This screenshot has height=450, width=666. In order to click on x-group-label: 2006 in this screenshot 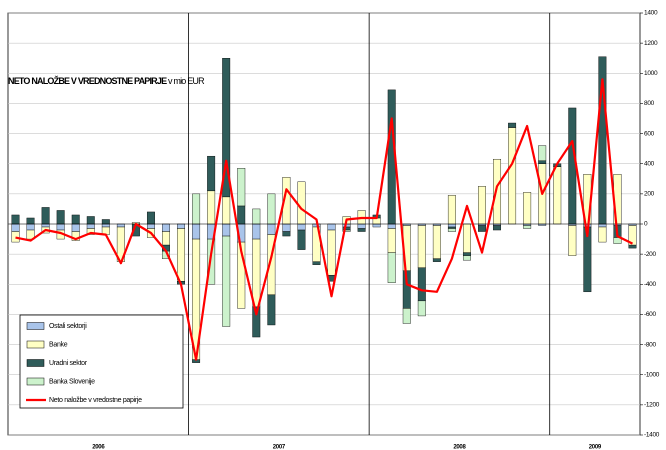, I will do `click(98, 447)`.